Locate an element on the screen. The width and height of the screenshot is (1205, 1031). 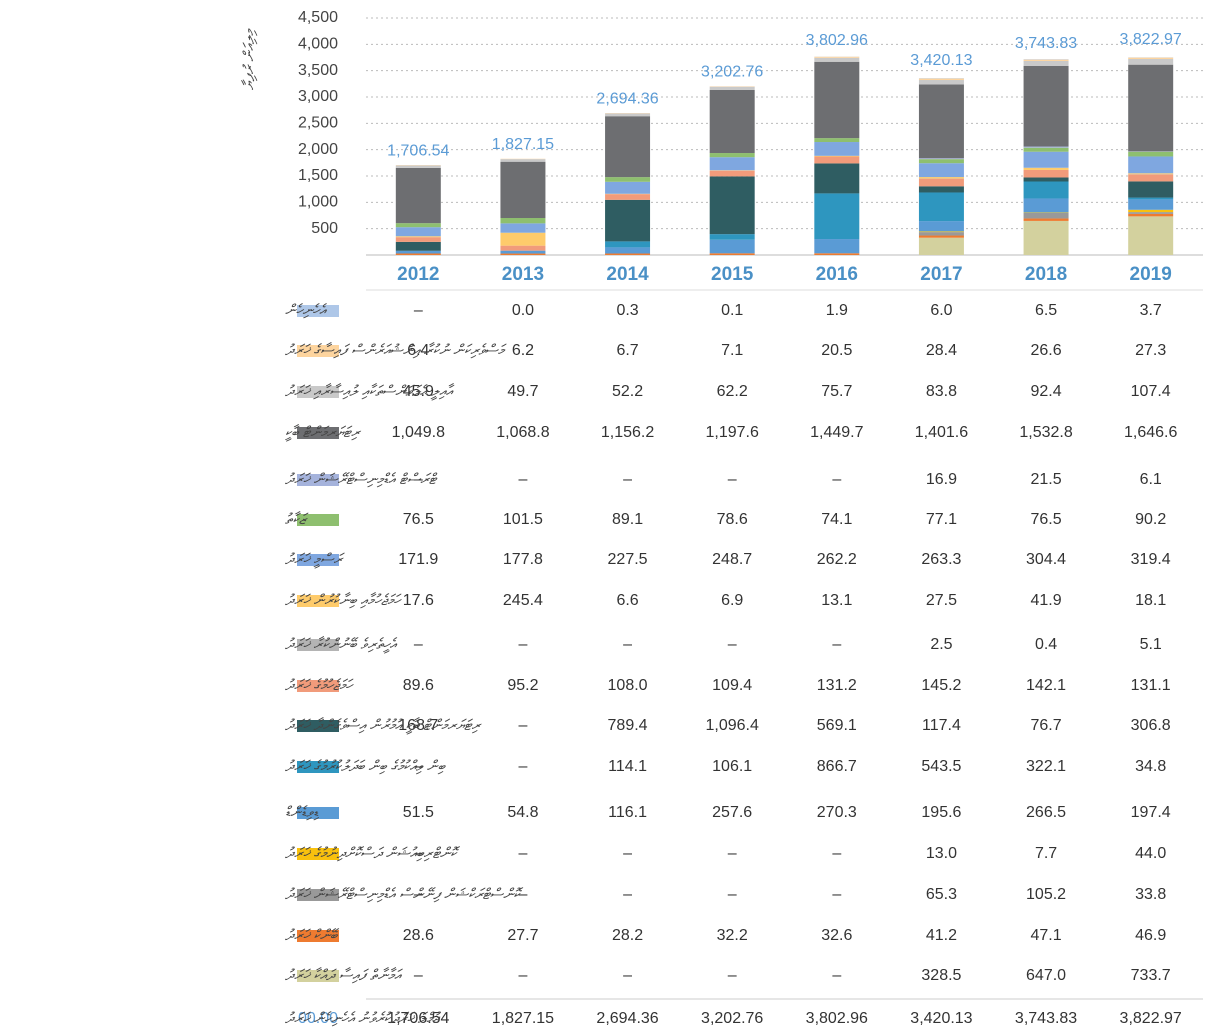
table-cell: 1,049.8 is located at coordinates (418, 432).